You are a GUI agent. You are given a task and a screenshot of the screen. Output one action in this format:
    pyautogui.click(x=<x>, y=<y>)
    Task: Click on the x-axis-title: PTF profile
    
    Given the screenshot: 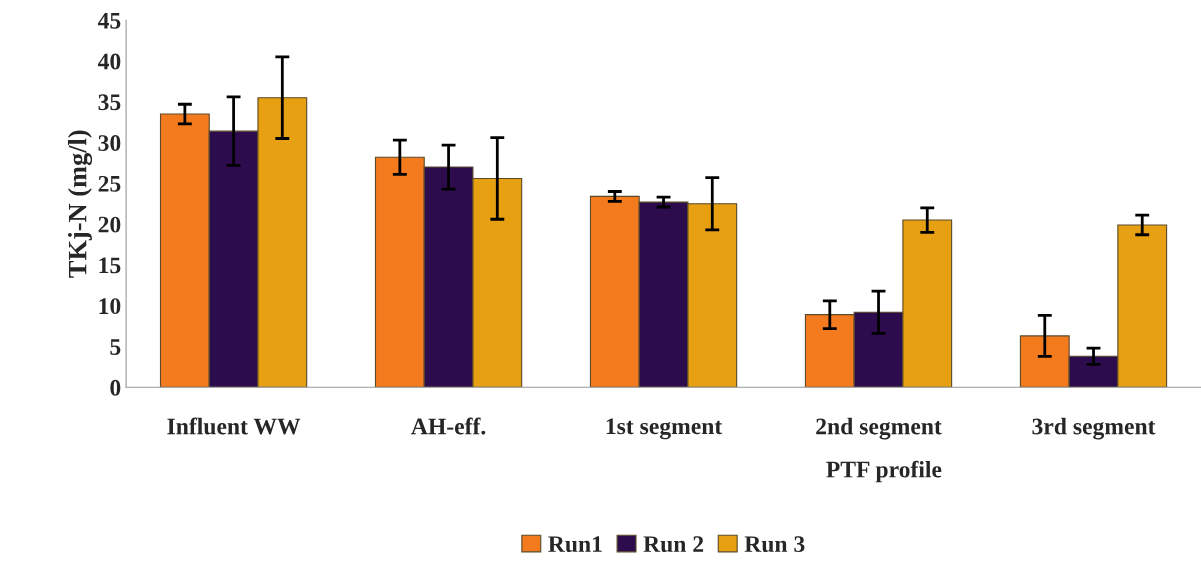 What is the action you would take?
    pyautogui.click(x=884, y=471)
    